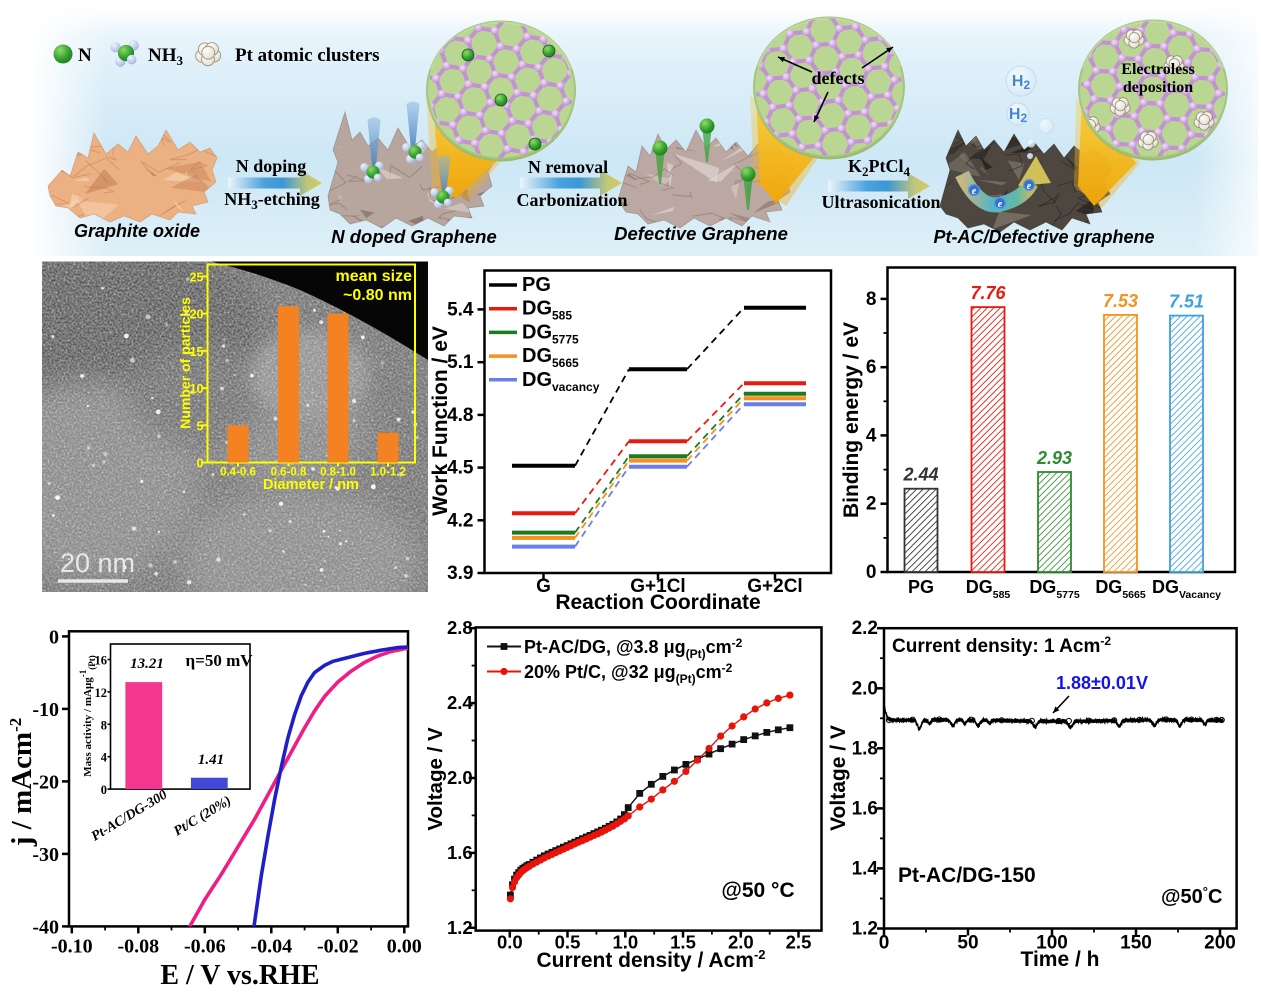 This screenshot has width=1261, height=996. Describe the element at coordinates (1158, 87) in the screenshot. I see `svg-text: deposition` at that location.